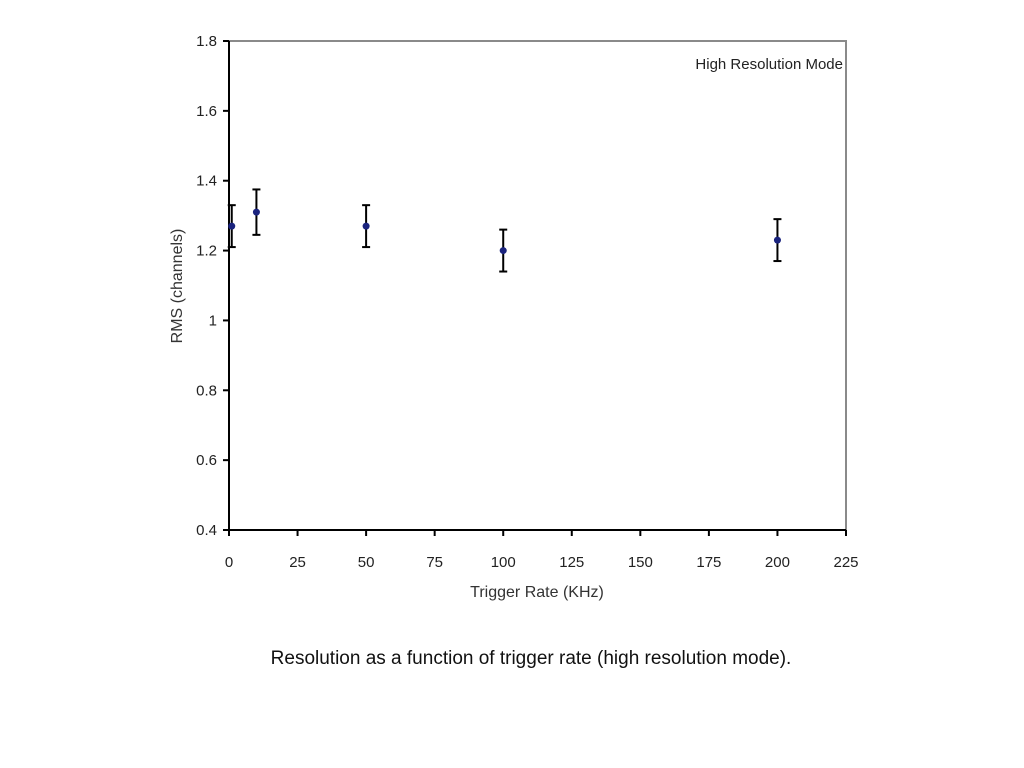  I want to click on x-tick-label: 100, so click(503, 562).